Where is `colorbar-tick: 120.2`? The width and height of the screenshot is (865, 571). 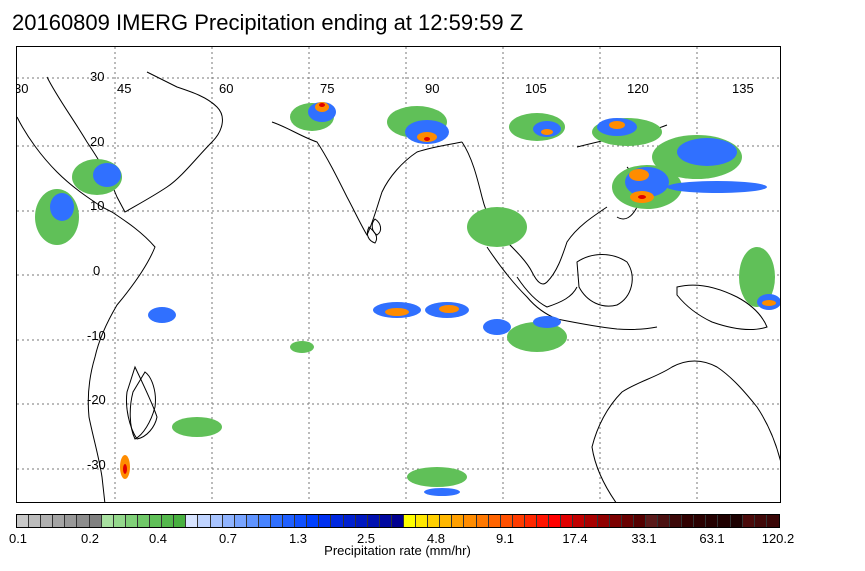
colorbar-tick: 120.2 is located at coordinates (778, 538).